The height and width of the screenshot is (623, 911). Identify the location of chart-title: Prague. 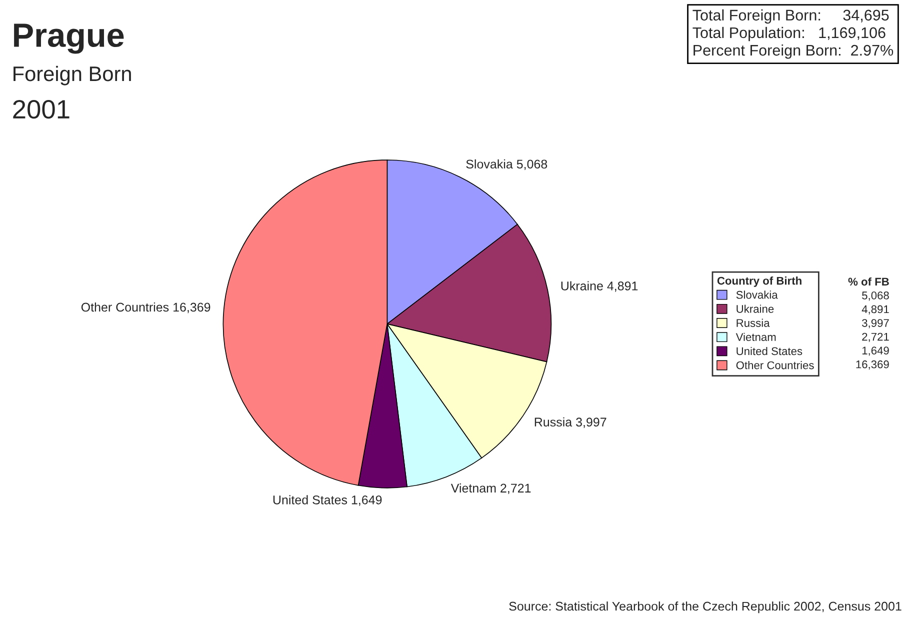
(69, 39).